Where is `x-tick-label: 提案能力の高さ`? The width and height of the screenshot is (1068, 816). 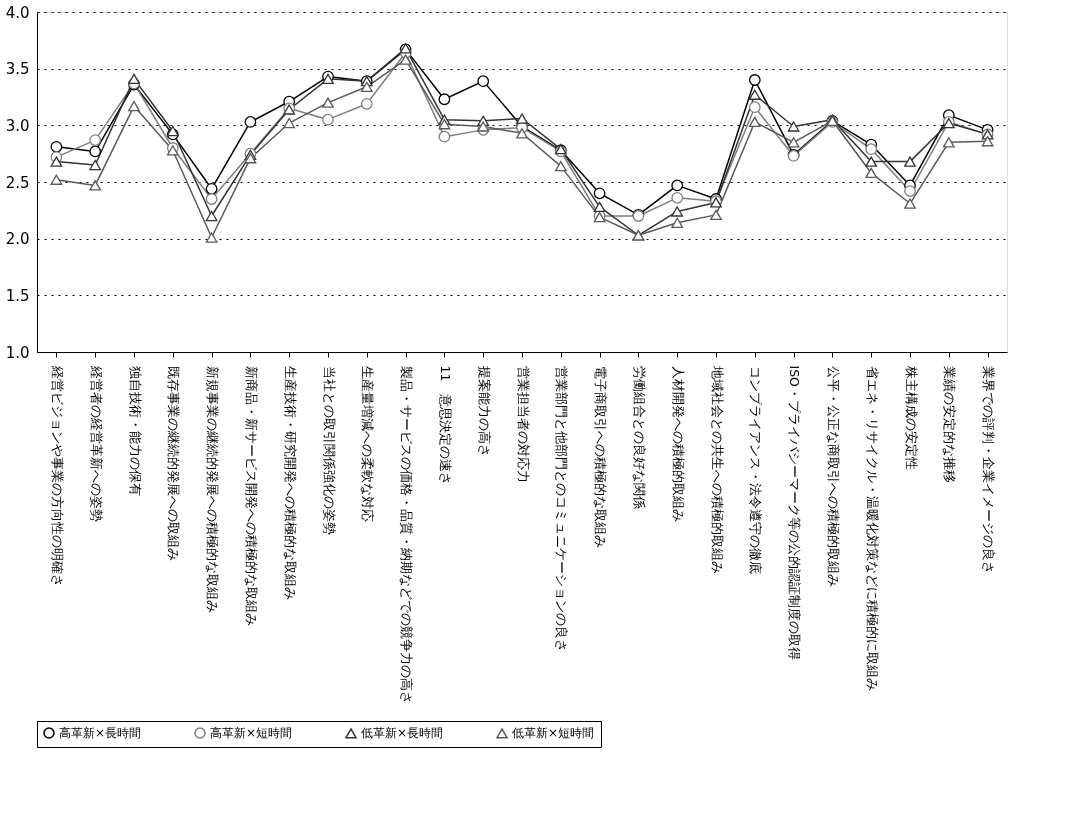 x-tick-label: 提案能力の高さ is located at coordinates (484, 411).